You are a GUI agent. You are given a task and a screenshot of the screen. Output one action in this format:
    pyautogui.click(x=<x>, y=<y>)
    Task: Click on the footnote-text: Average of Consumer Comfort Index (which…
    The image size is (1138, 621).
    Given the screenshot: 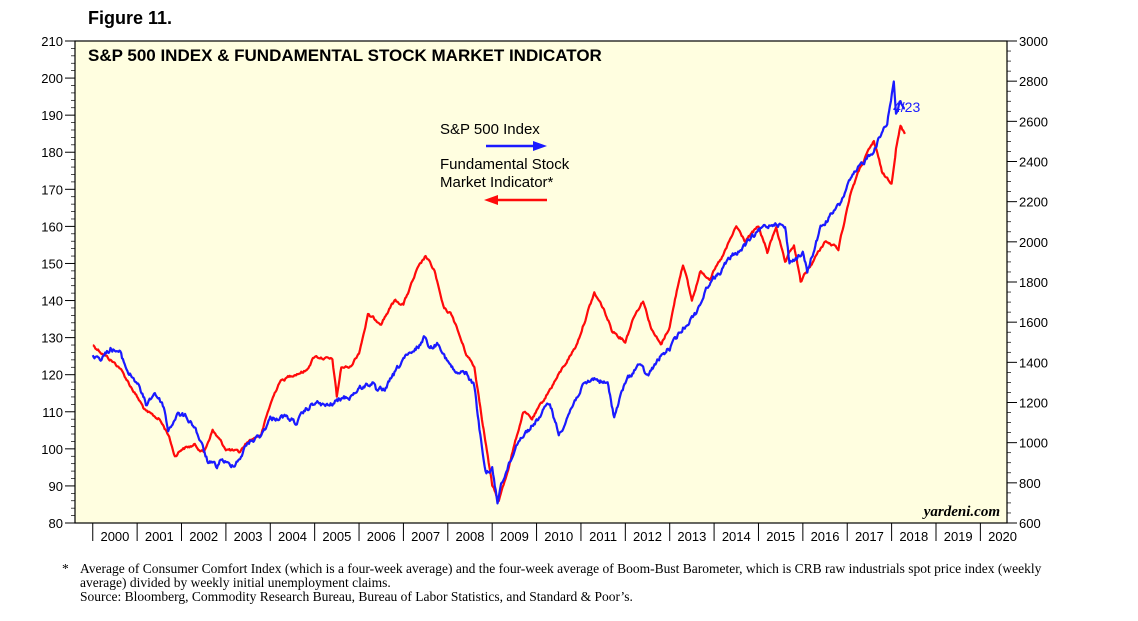 What is the action you would take?
    pyautogui.click(x=561, y=575)
    